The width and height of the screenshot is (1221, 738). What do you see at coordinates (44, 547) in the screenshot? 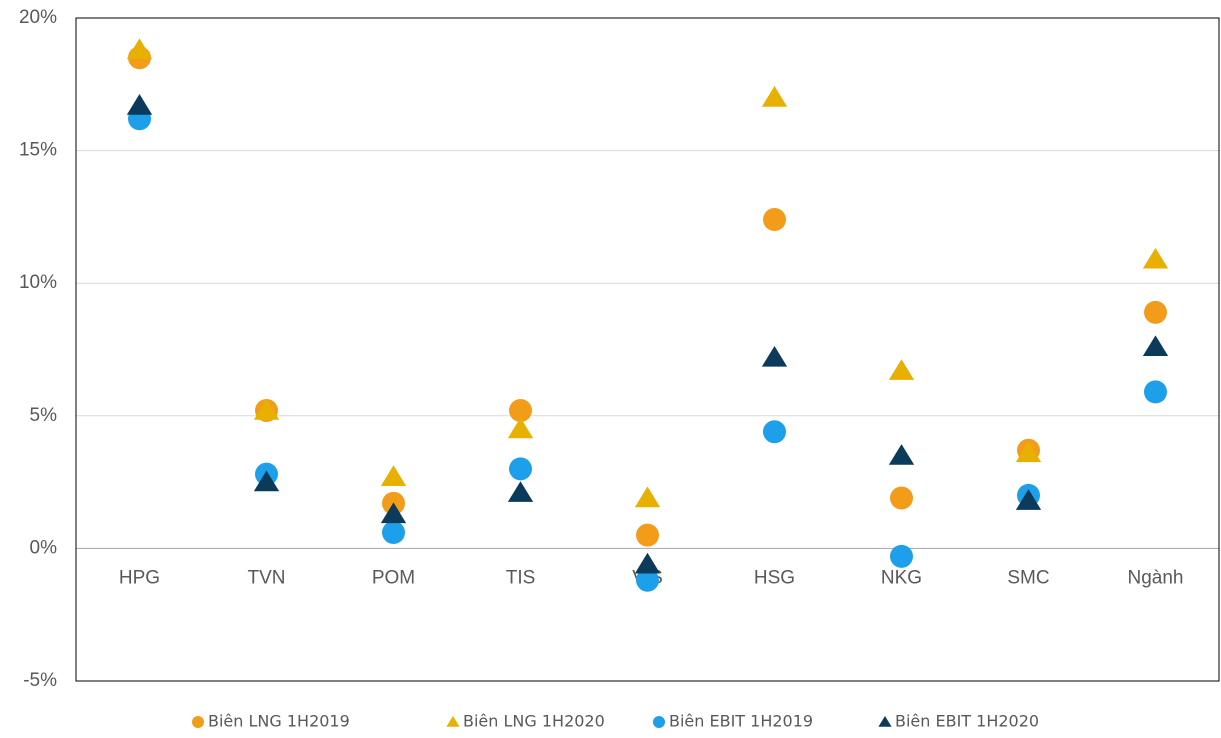
I see `y-tick-label: 0%` at bounding box center [44, 547].